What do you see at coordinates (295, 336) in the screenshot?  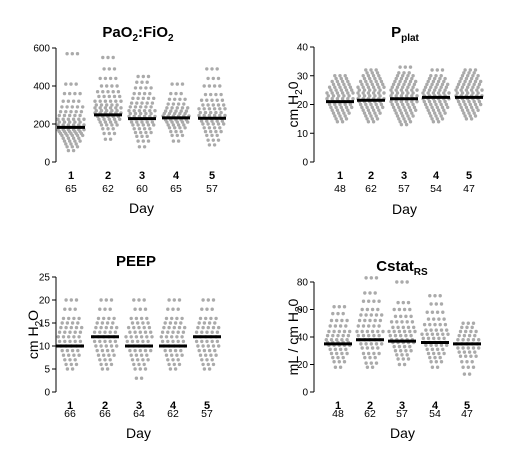 I see `y-axis-label: mL / cm H20` at bounding box center [295, 336].